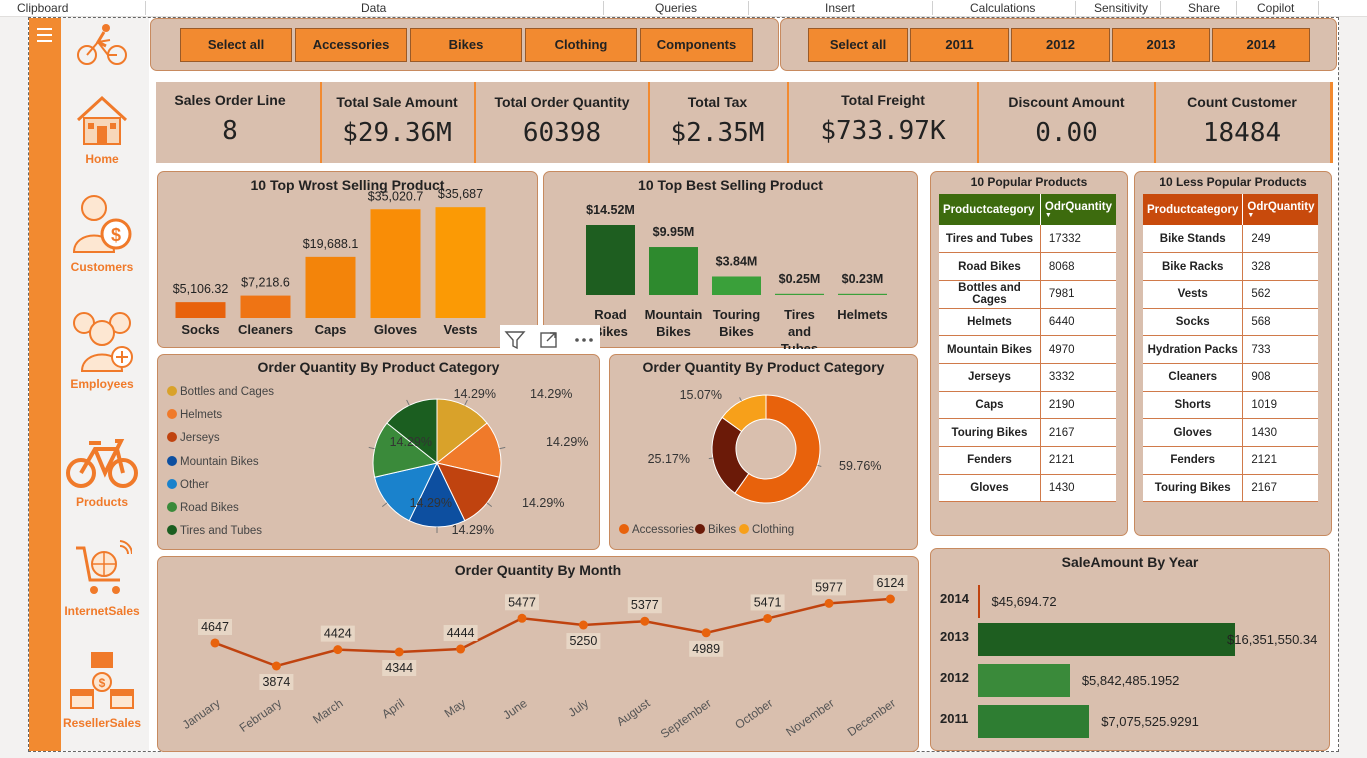  Describe the element at coordinates (102, 472) in the screenshot. I see `nav-products: Products` at that location.